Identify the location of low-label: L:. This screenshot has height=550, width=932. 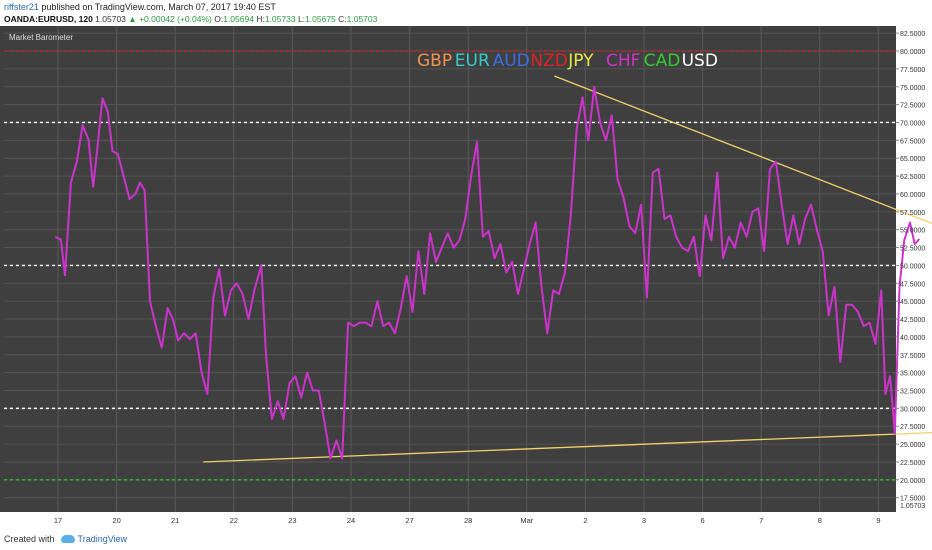
(301, 19).